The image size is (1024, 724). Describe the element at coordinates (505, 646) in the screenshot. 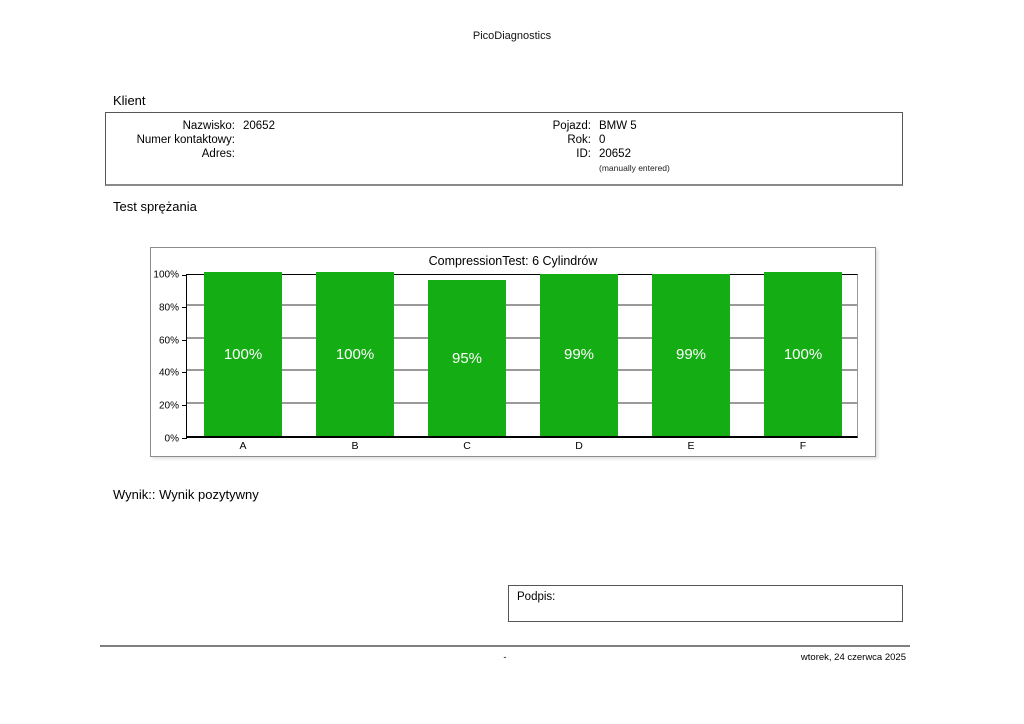

I see `footer-rule` at that location.